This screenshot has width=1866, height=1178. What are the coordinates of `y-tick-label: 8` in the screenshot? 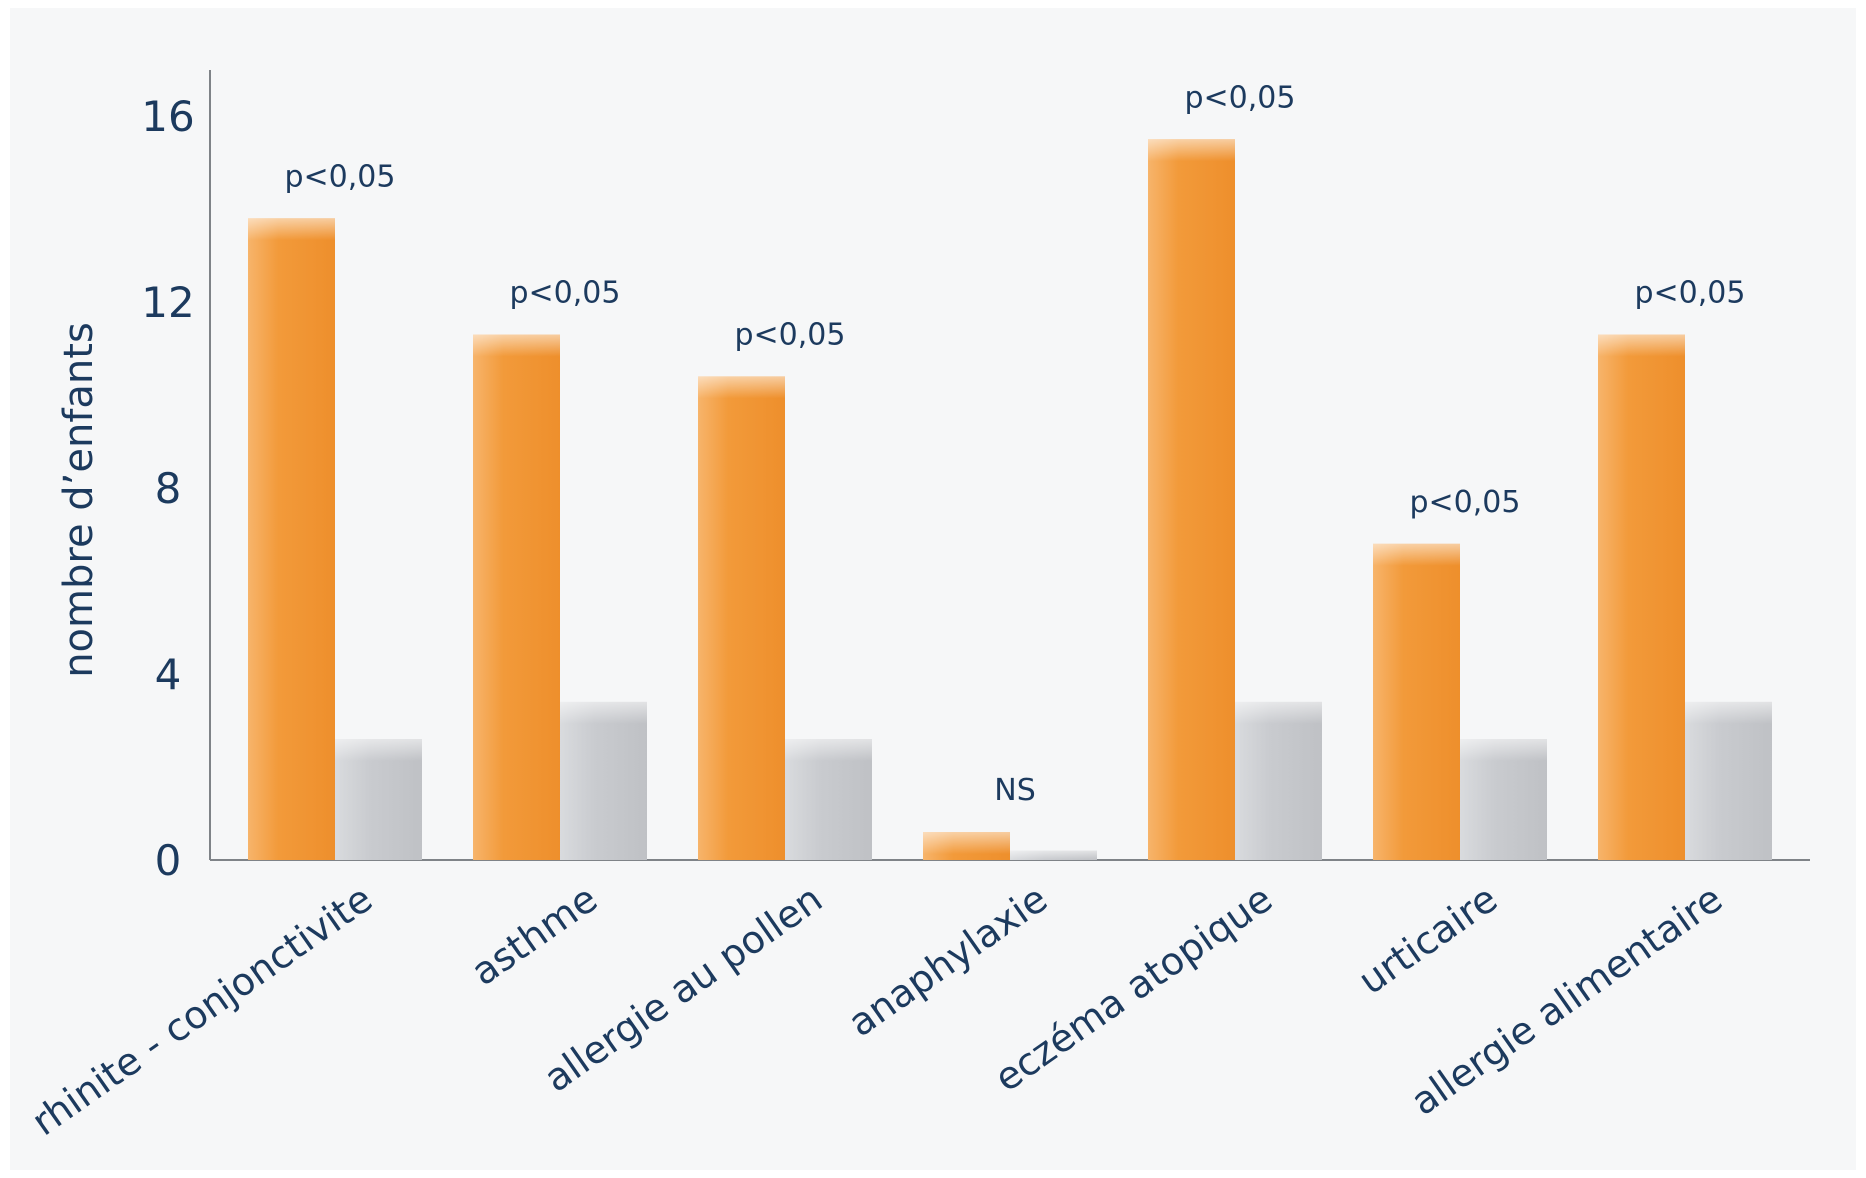 It's located at (168, 488).